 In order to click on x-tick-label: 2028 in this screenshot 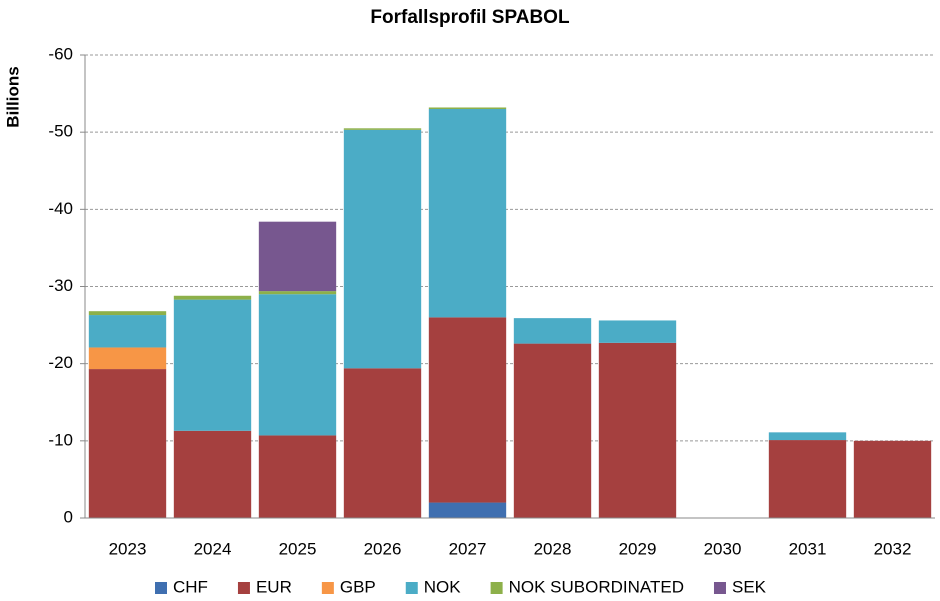, I will do `click(553, 548)`.